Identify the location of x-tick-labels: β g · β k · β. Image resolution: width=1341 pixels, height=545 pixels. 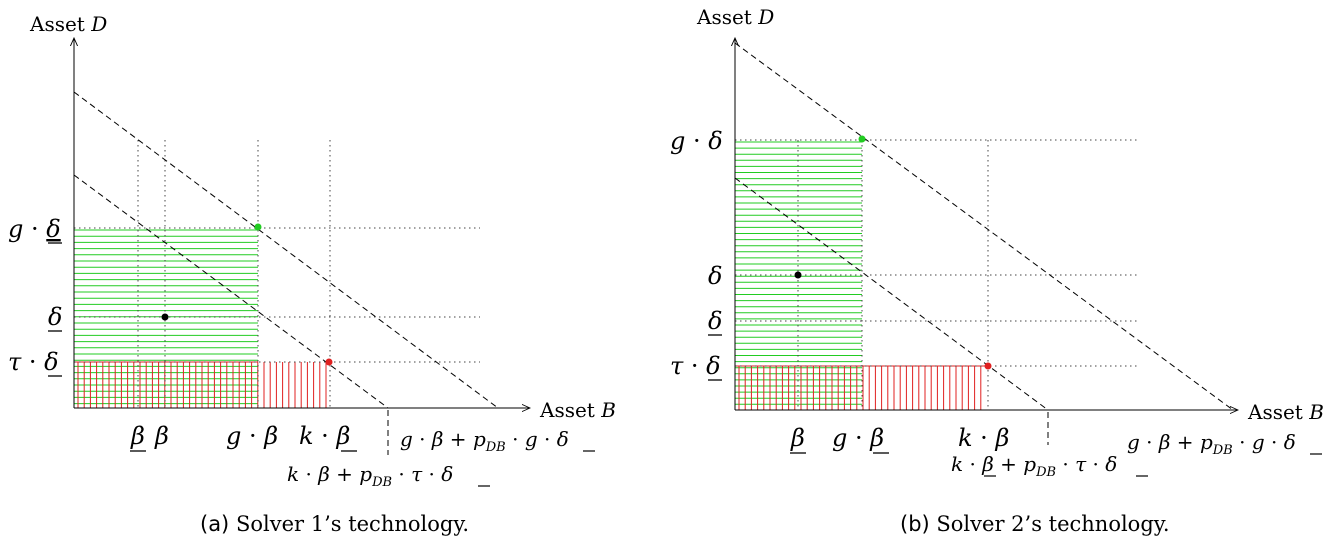
(899, 439).